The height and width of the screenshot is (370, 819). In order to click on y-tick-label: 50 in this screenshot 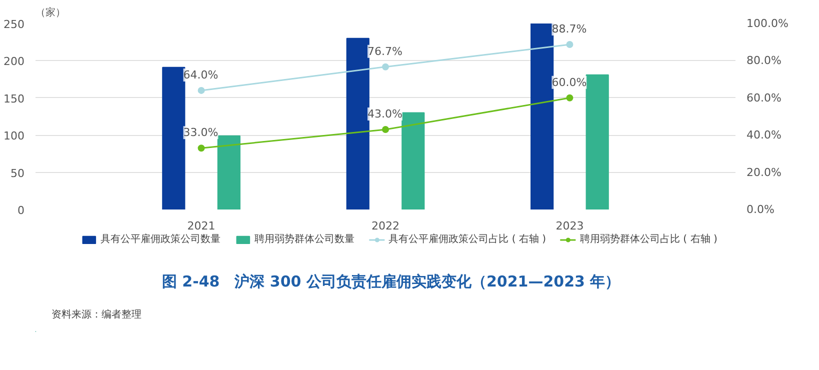, I will do `click(17, 173)`.